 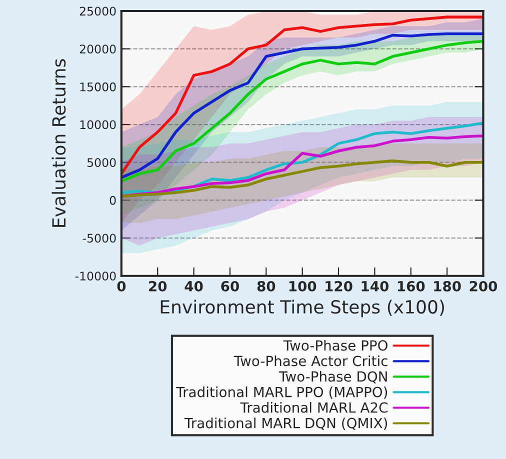 I want to click on legend-label: Two-Phase PPO, so click(x=335, y=345).